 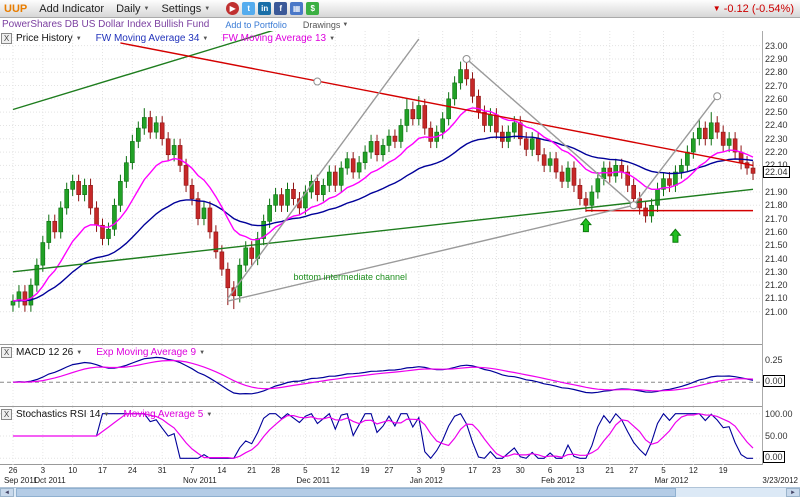 I want to click on macd-header: MACD 12 26 ▼ Exp Moving Average 9 ▼, so click(x=110, y=352).